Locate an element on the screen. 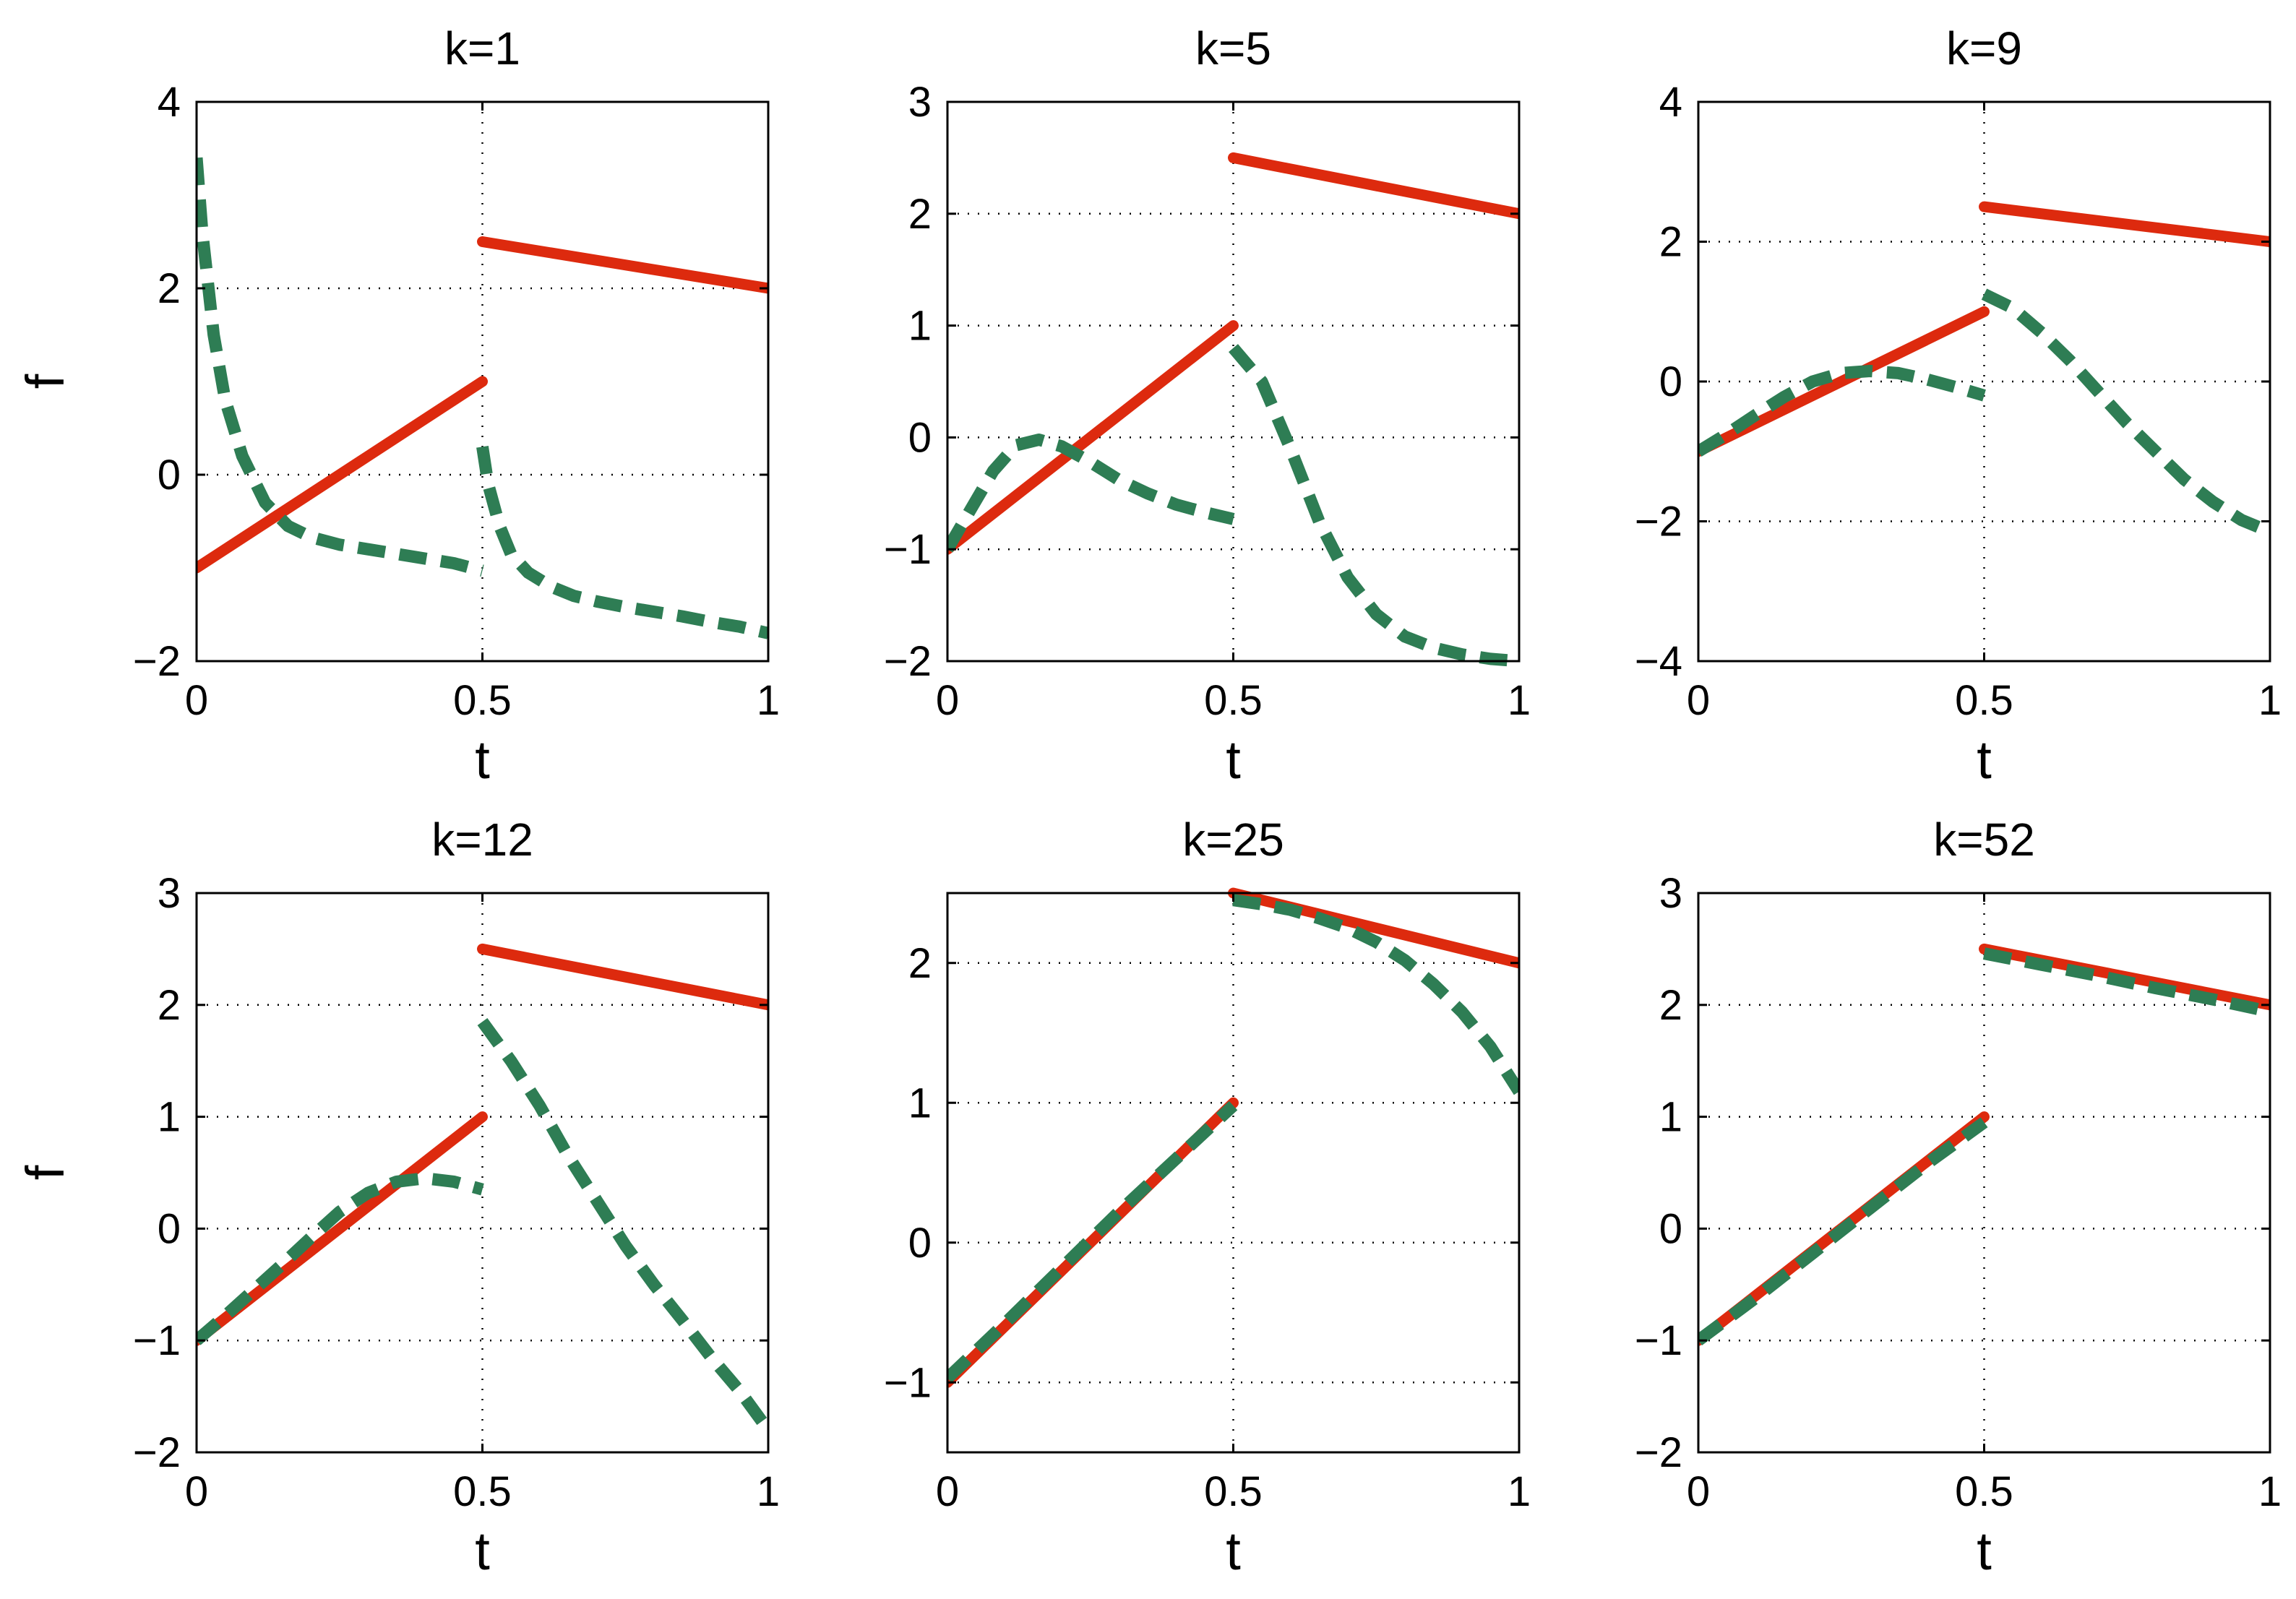  subplot-2: 0 0.5 1 −2 −1 0 1 2 3 k=5 t is located at coordinates (1207, 406).